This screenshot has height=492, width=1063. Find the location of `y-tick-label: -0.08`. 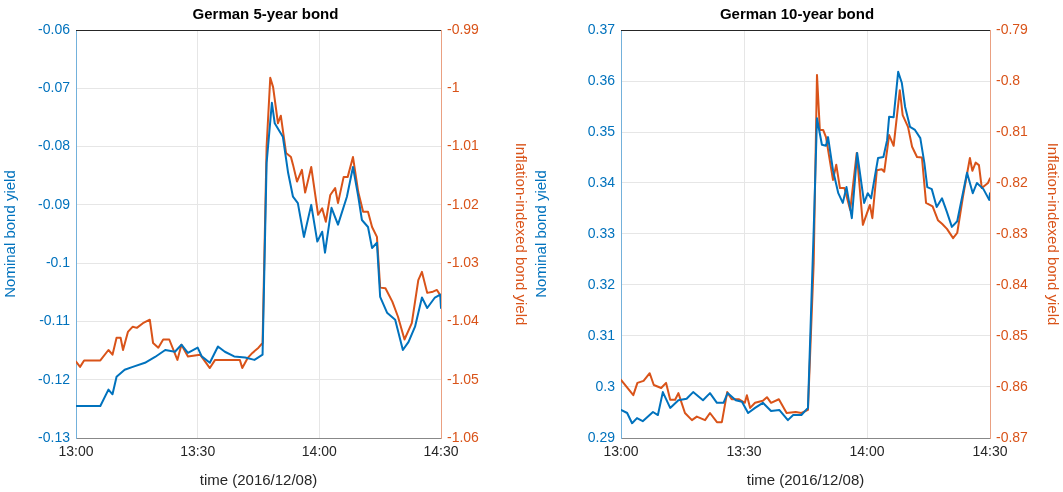

y-tick-label: -0.08 is located at coordinates (54, 145).